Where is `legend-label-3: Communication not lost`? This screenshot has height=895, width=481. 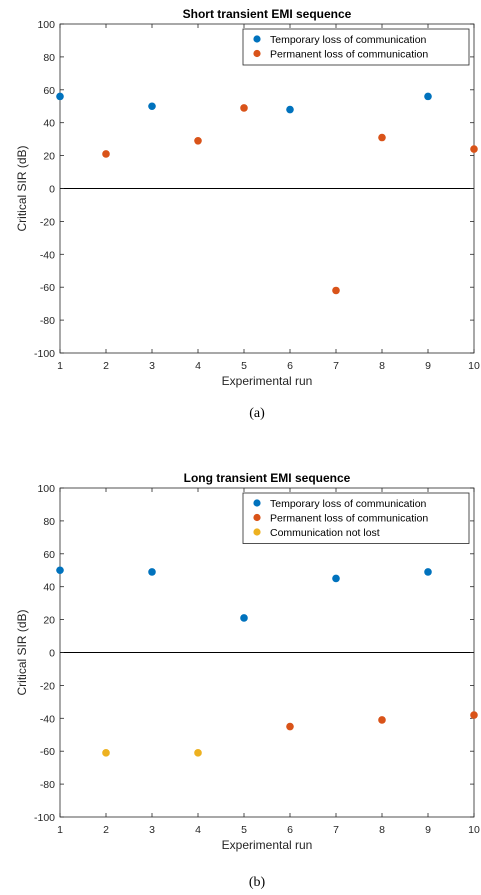 legend-label-3: Communication not lost is located at coordinates (325, 533).